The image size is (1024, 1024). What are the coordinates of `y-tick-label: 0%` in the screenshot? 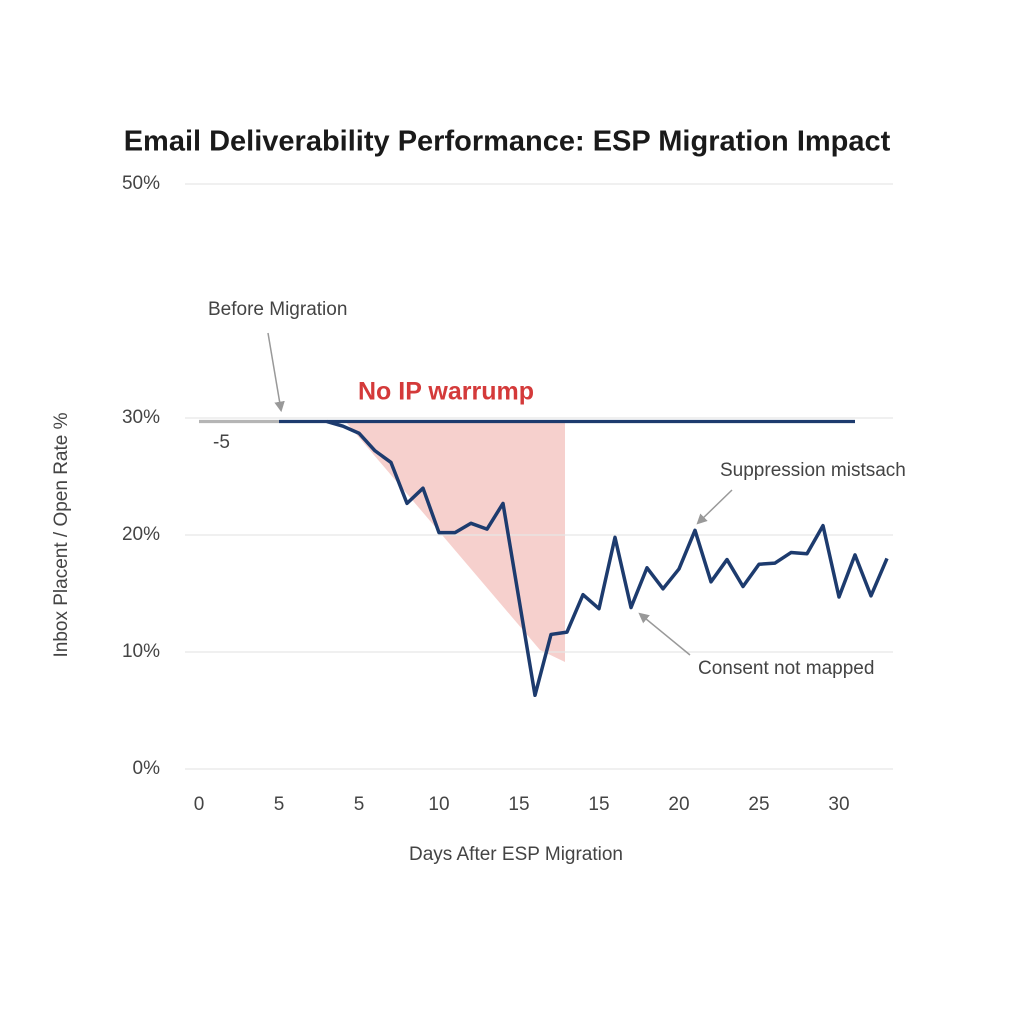 It's located at (147, 768).